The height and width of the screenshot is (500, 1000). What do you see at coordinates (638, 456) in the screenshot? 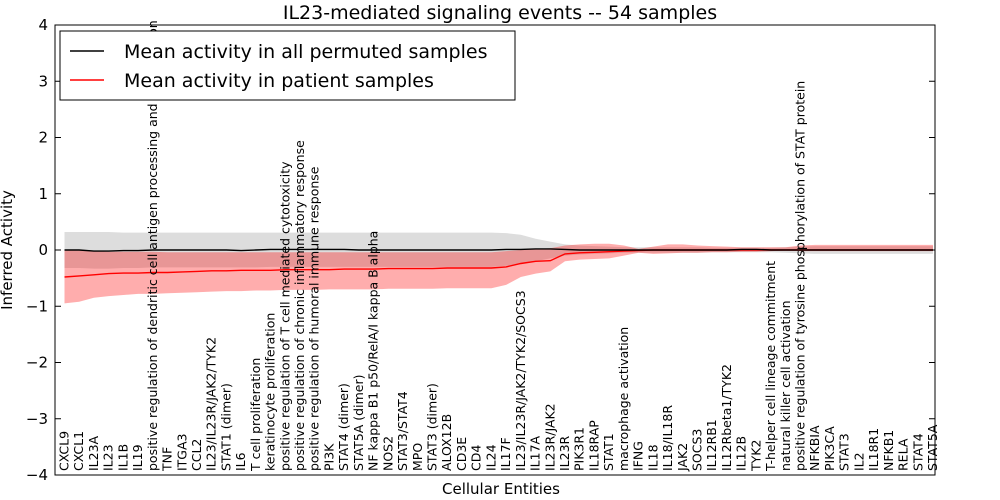
I see `category-label: IFNG` at bounding box center [638, 456].